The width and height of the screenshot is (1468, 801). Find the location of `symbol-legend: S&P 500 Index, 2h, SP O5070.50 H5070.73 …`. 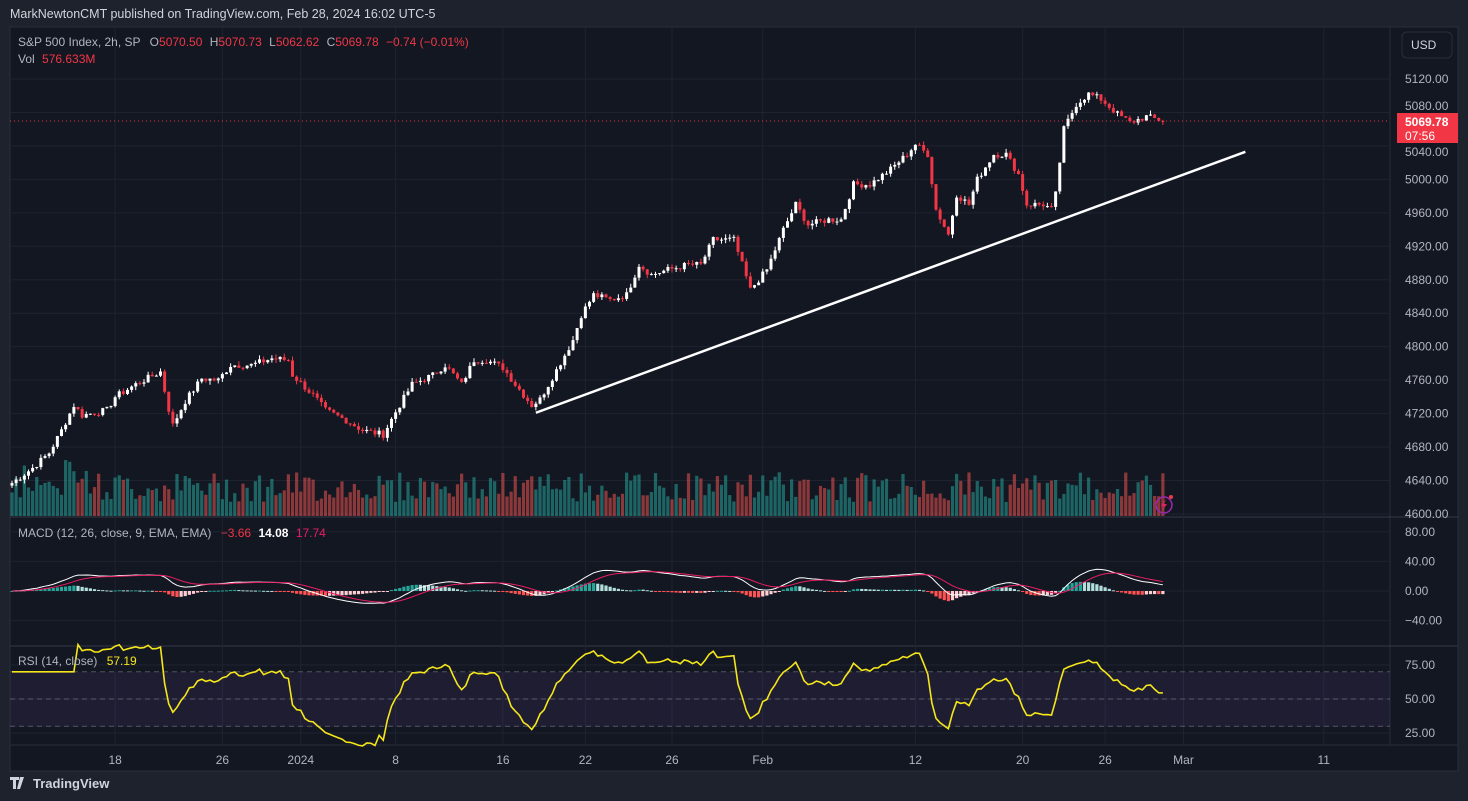

symbol-legend: S&P 500 Index, 2h, SP O5070.50 H5070.73 … is located at coordinates (243, 42).